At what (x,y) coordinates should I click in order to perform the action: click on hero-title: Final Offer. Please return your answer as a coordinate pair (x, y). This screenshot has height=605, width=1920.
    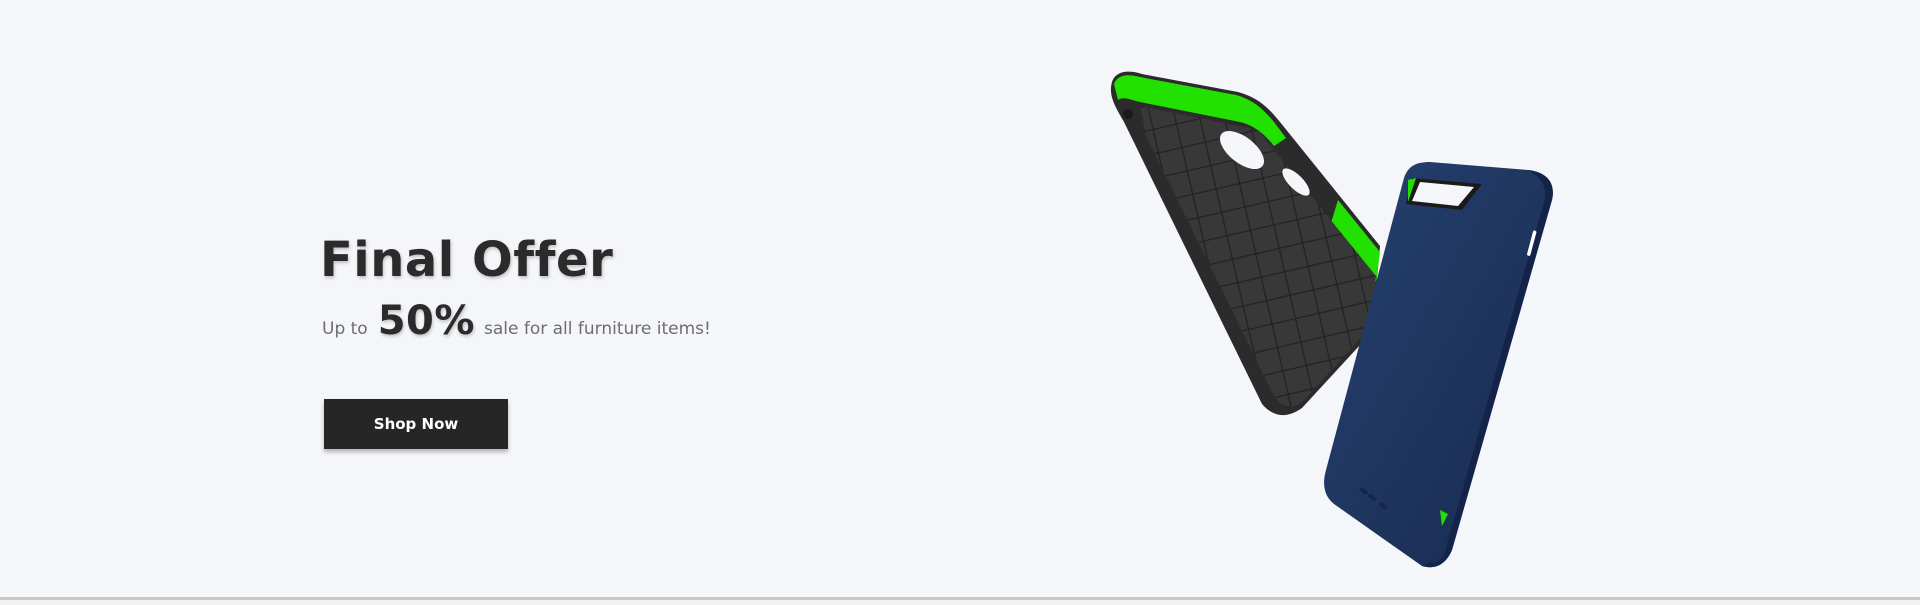
    Looking at the image, I should click on (467, 260).